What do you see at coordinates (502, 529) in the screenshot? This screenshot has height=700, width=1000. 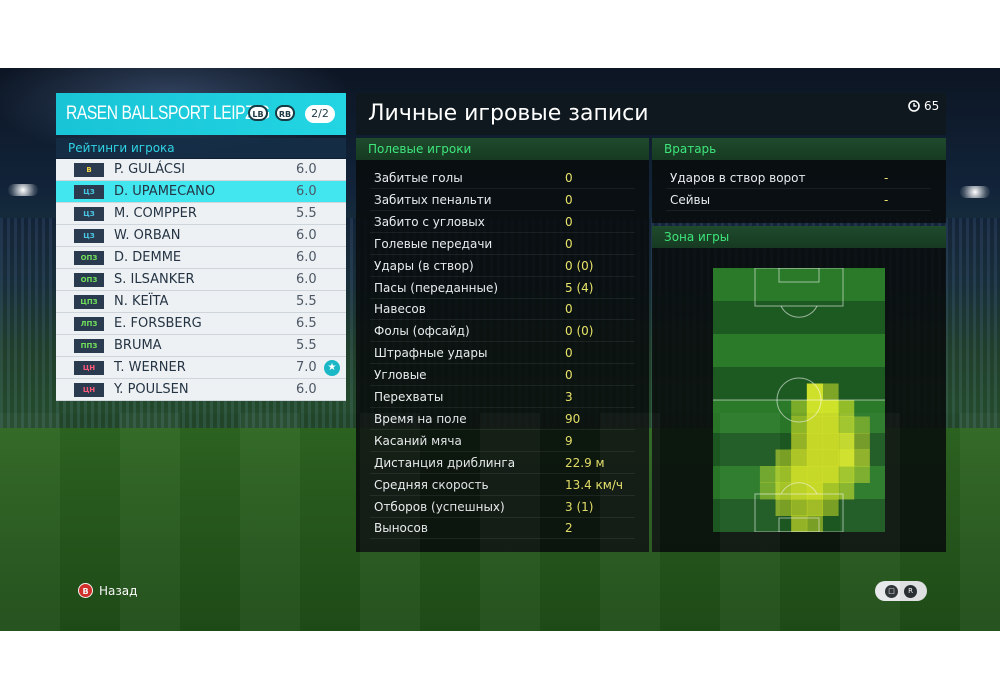 I see `stat-row: Выносов 2` at bounding box center [502, 529].